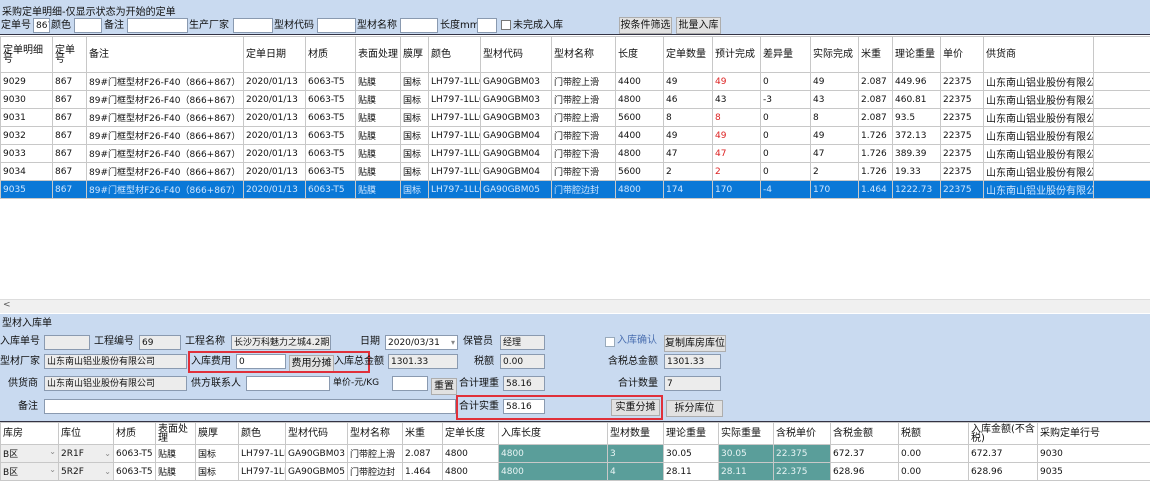  What do you see at coordinates (1003, 433) in the screenshot?
I see `column-header: 入库金额(不含税)` at bounding box center [1003, 433].